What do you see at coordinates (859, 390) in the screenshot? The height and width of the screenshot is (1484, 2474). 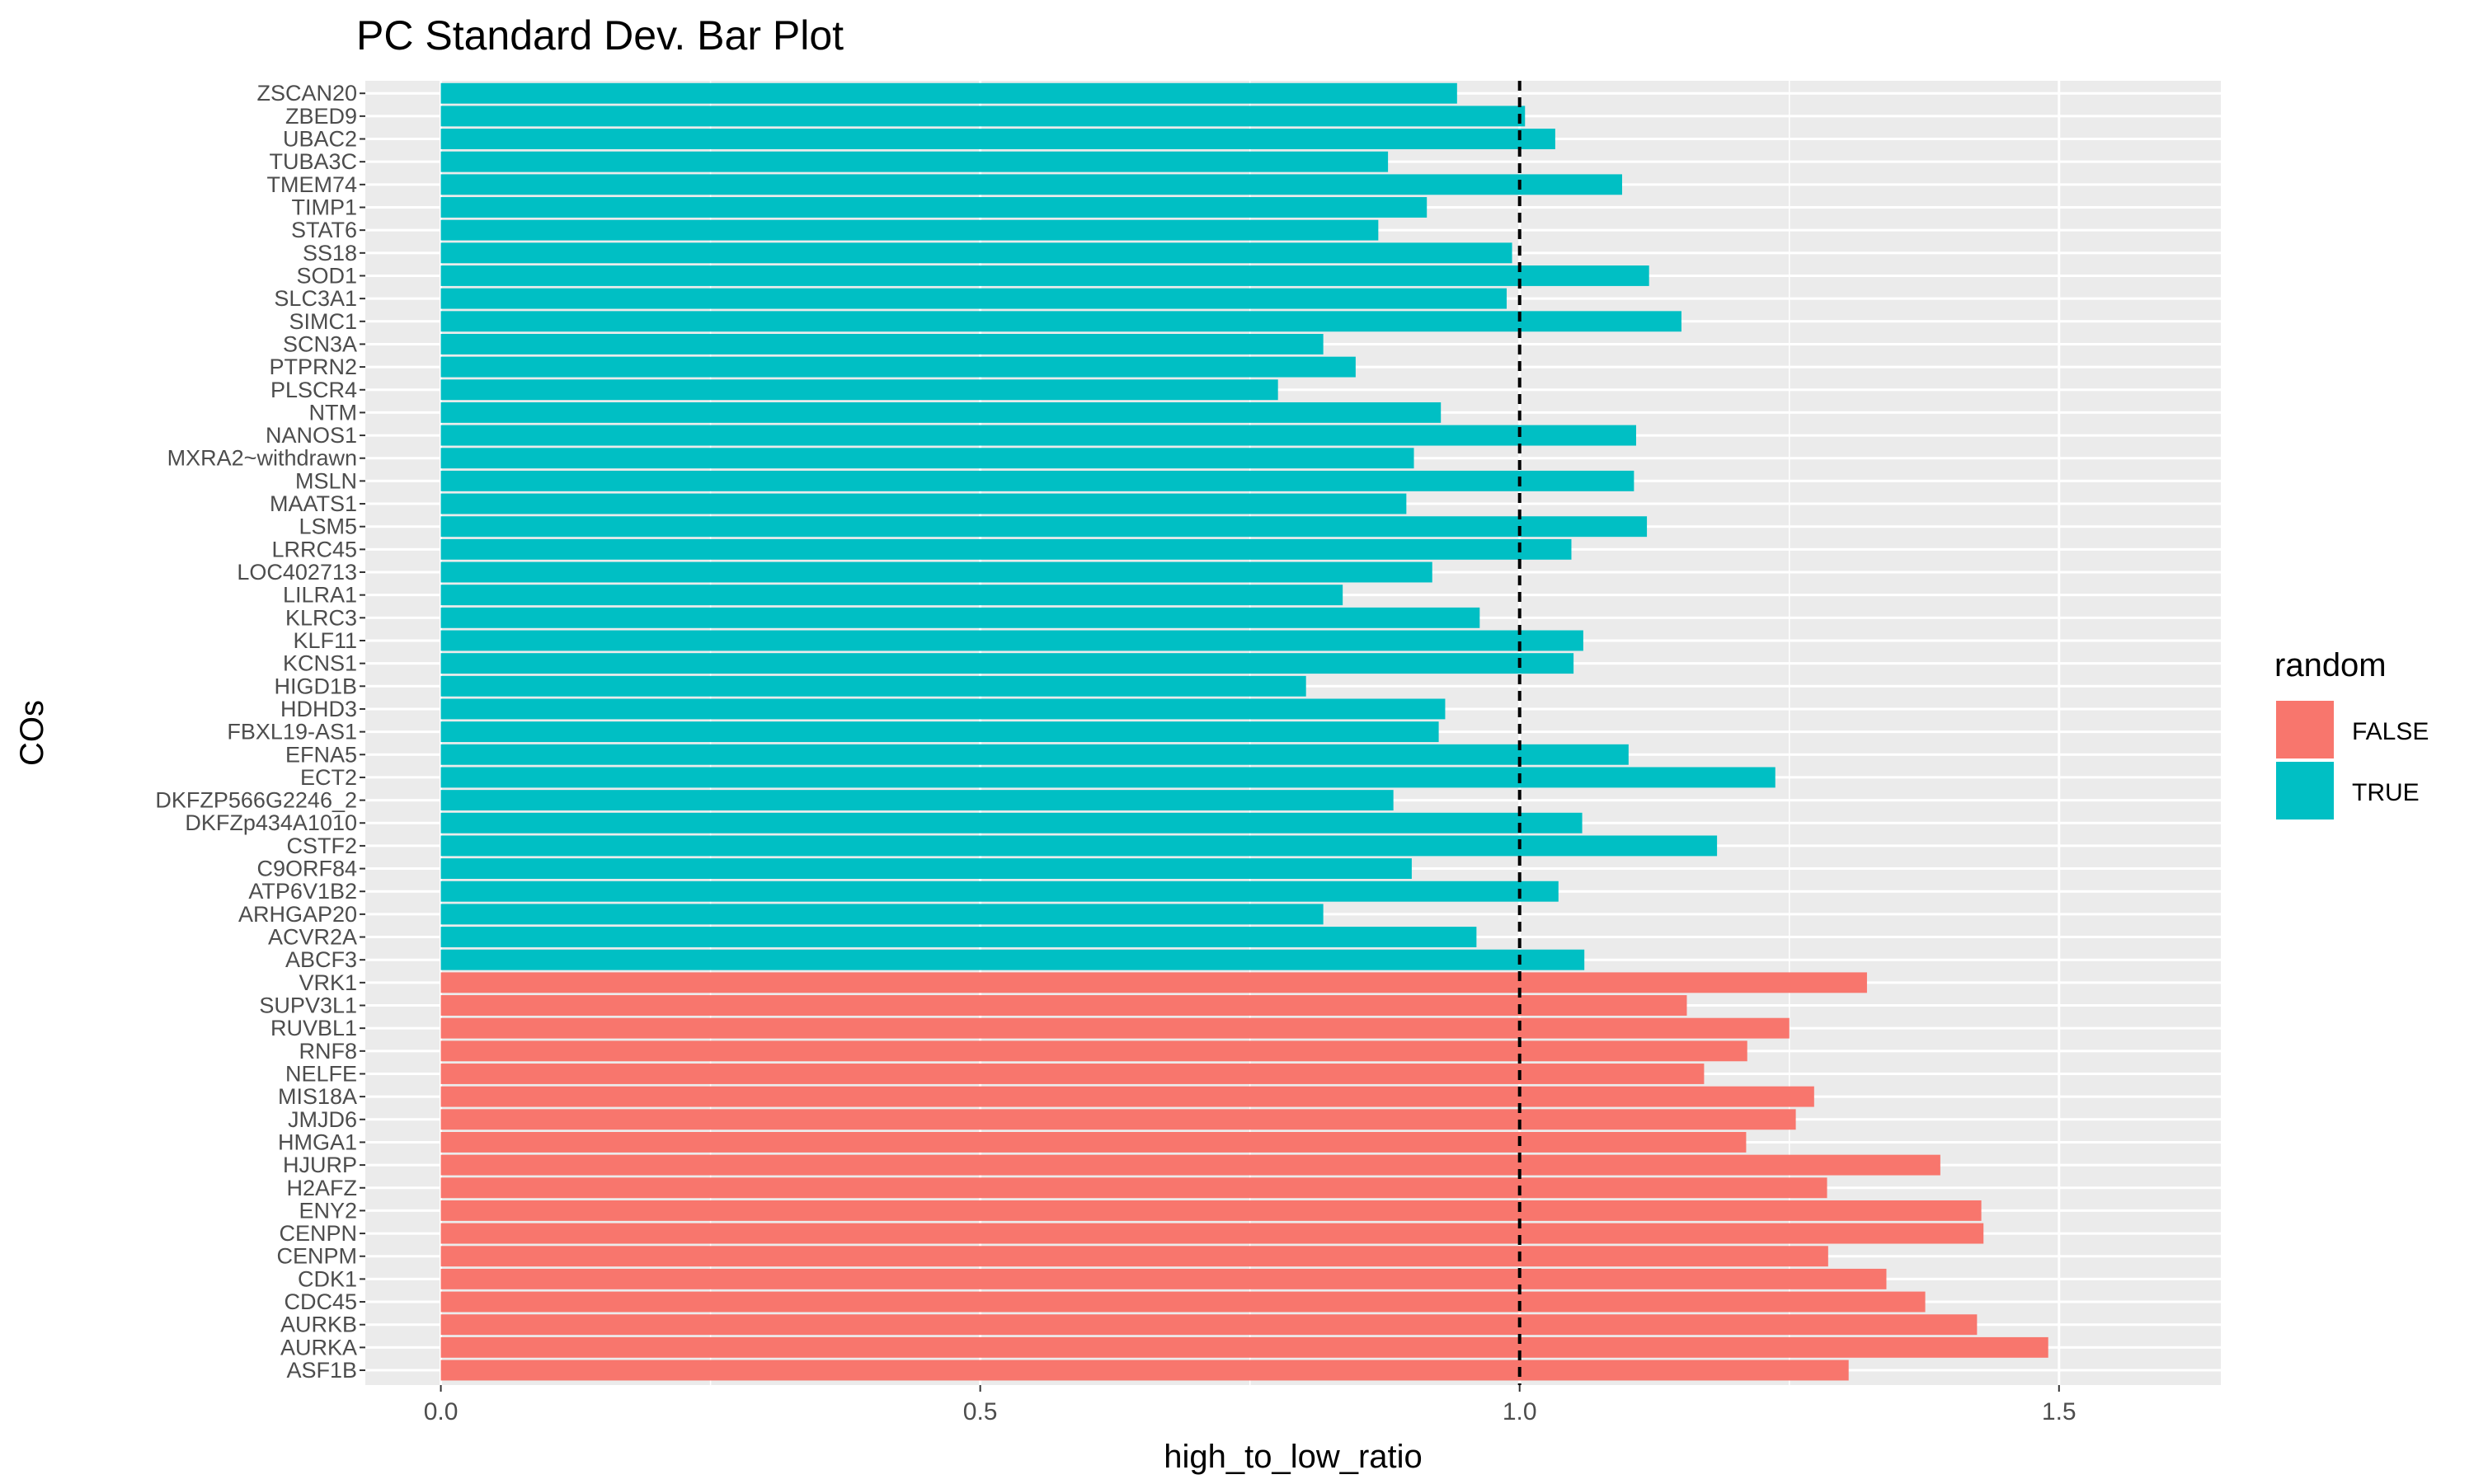 I see `bar-plscr4` at bounding box center [859, 390].